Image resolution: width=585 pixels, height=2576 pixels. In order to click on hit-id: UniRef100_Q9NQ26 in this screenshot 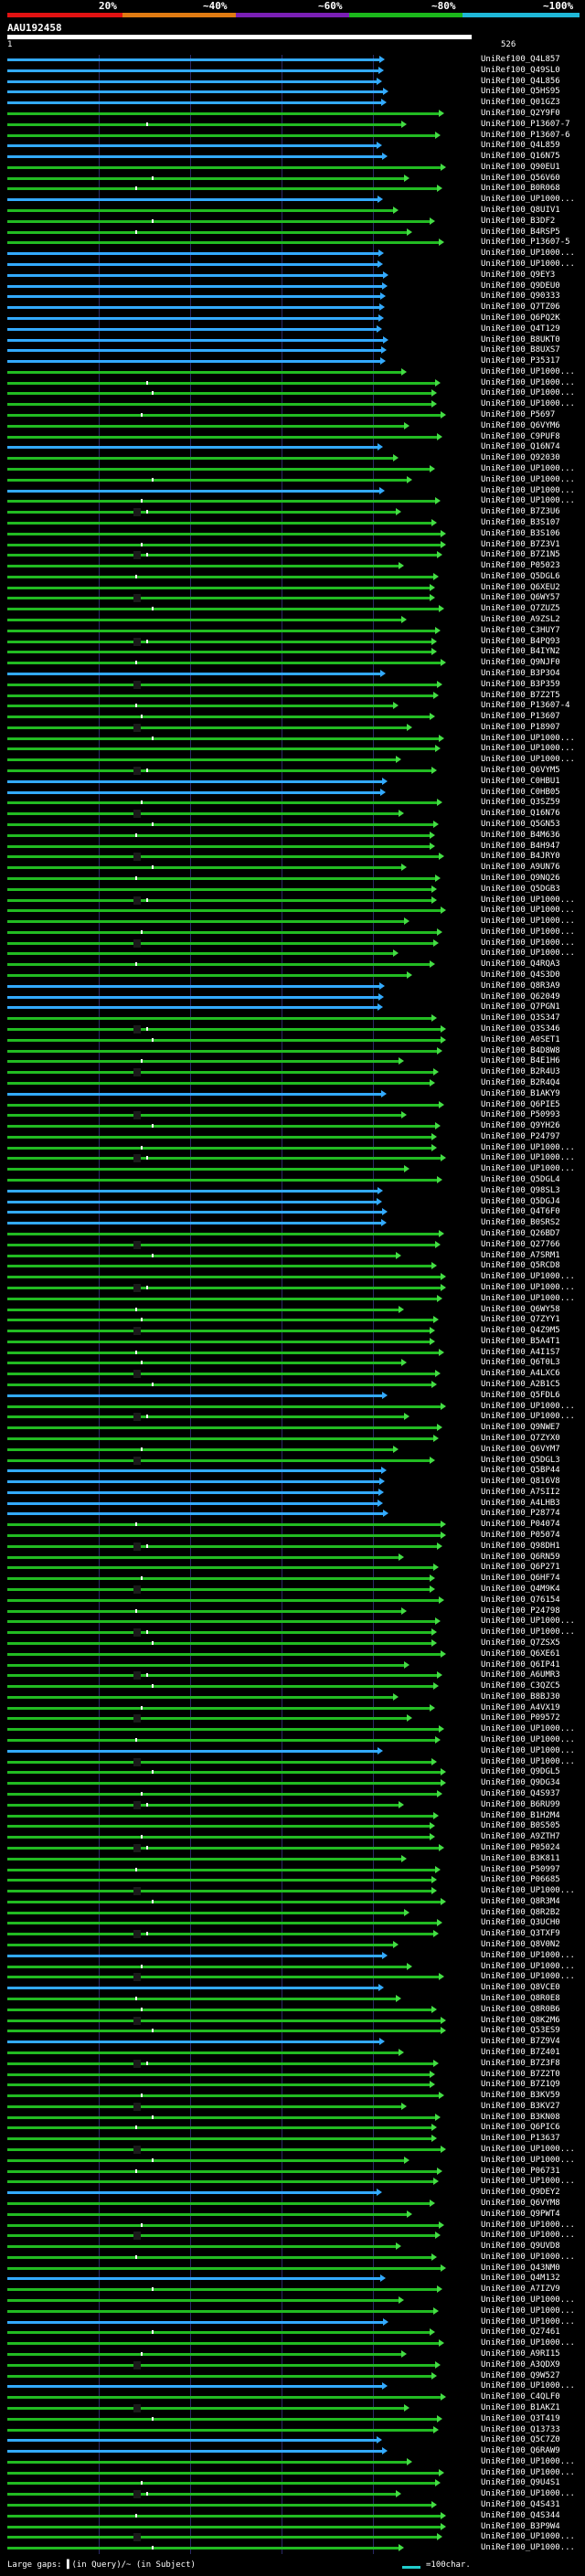, I will do `click(520, 878)`.